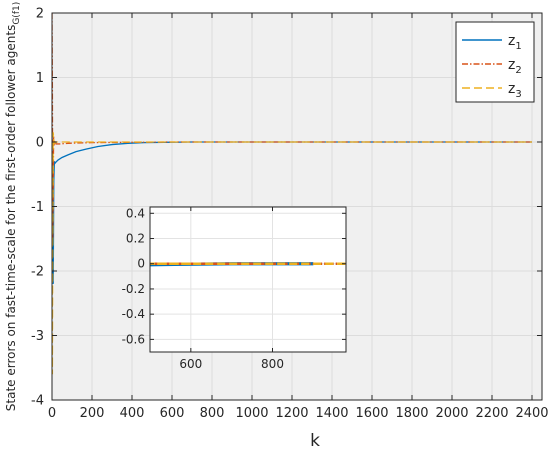 The width and height of the screenshot is (550, 454). I want to click on legend: z1 z2 z3, so click(495, 62).